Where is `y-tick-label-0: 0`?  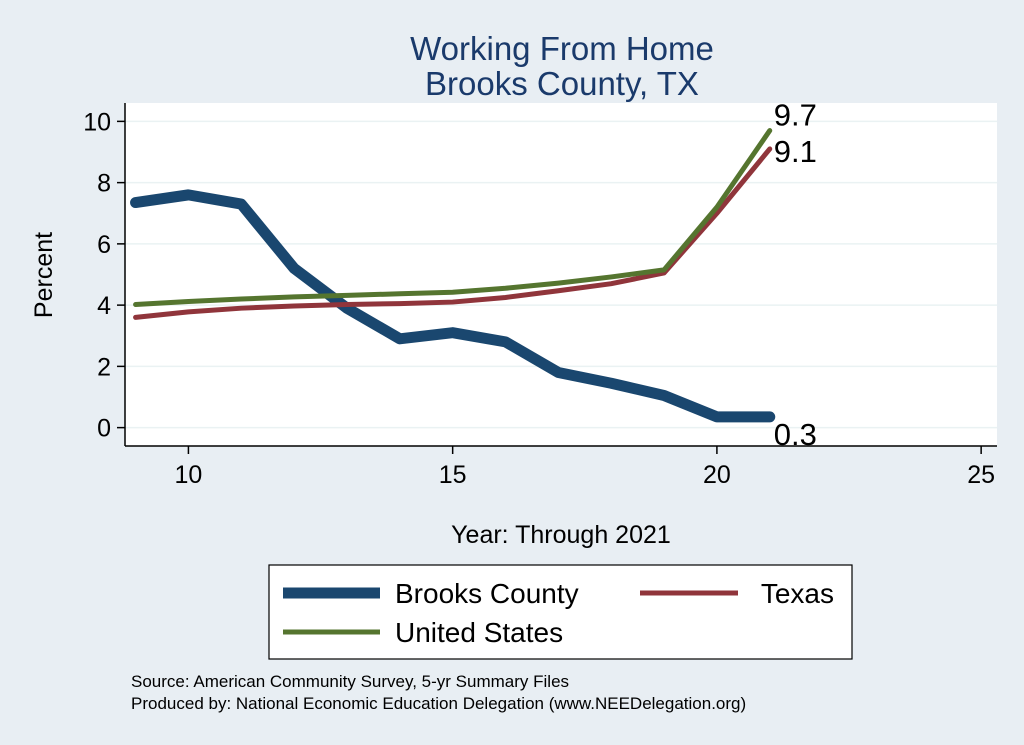 y-tick-label-0: 0 is located at coordinates (104, 429).